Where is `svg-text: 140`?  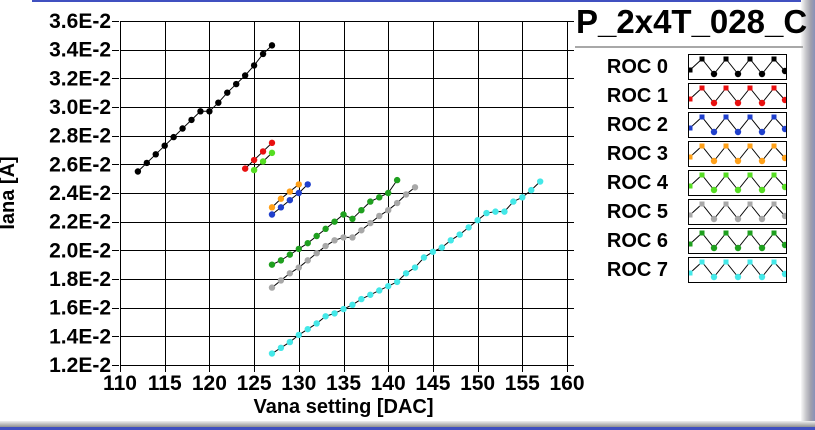 svg-text: 140 is located at coordinates (388, 383).